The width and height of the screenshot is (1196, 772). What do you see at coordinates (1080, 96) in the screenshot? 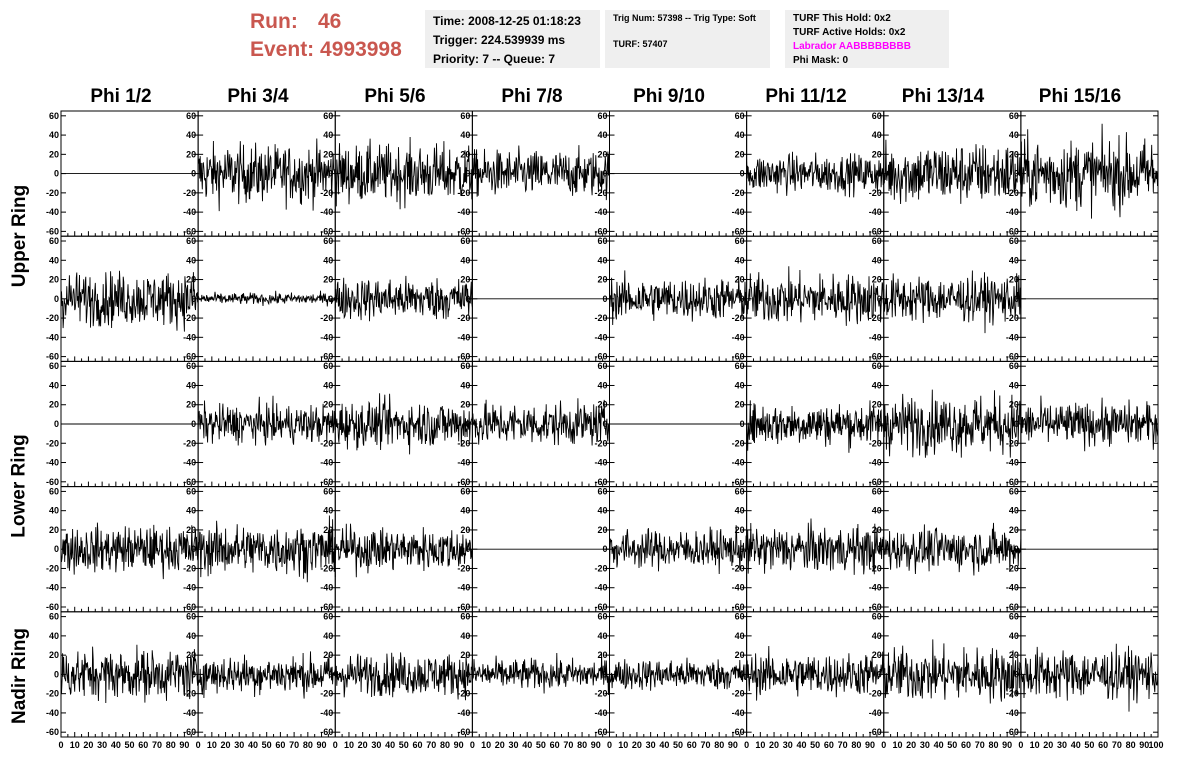
I see `col-title-phi-15-16: Phi 15/16` at bounding box center [1080, 96].